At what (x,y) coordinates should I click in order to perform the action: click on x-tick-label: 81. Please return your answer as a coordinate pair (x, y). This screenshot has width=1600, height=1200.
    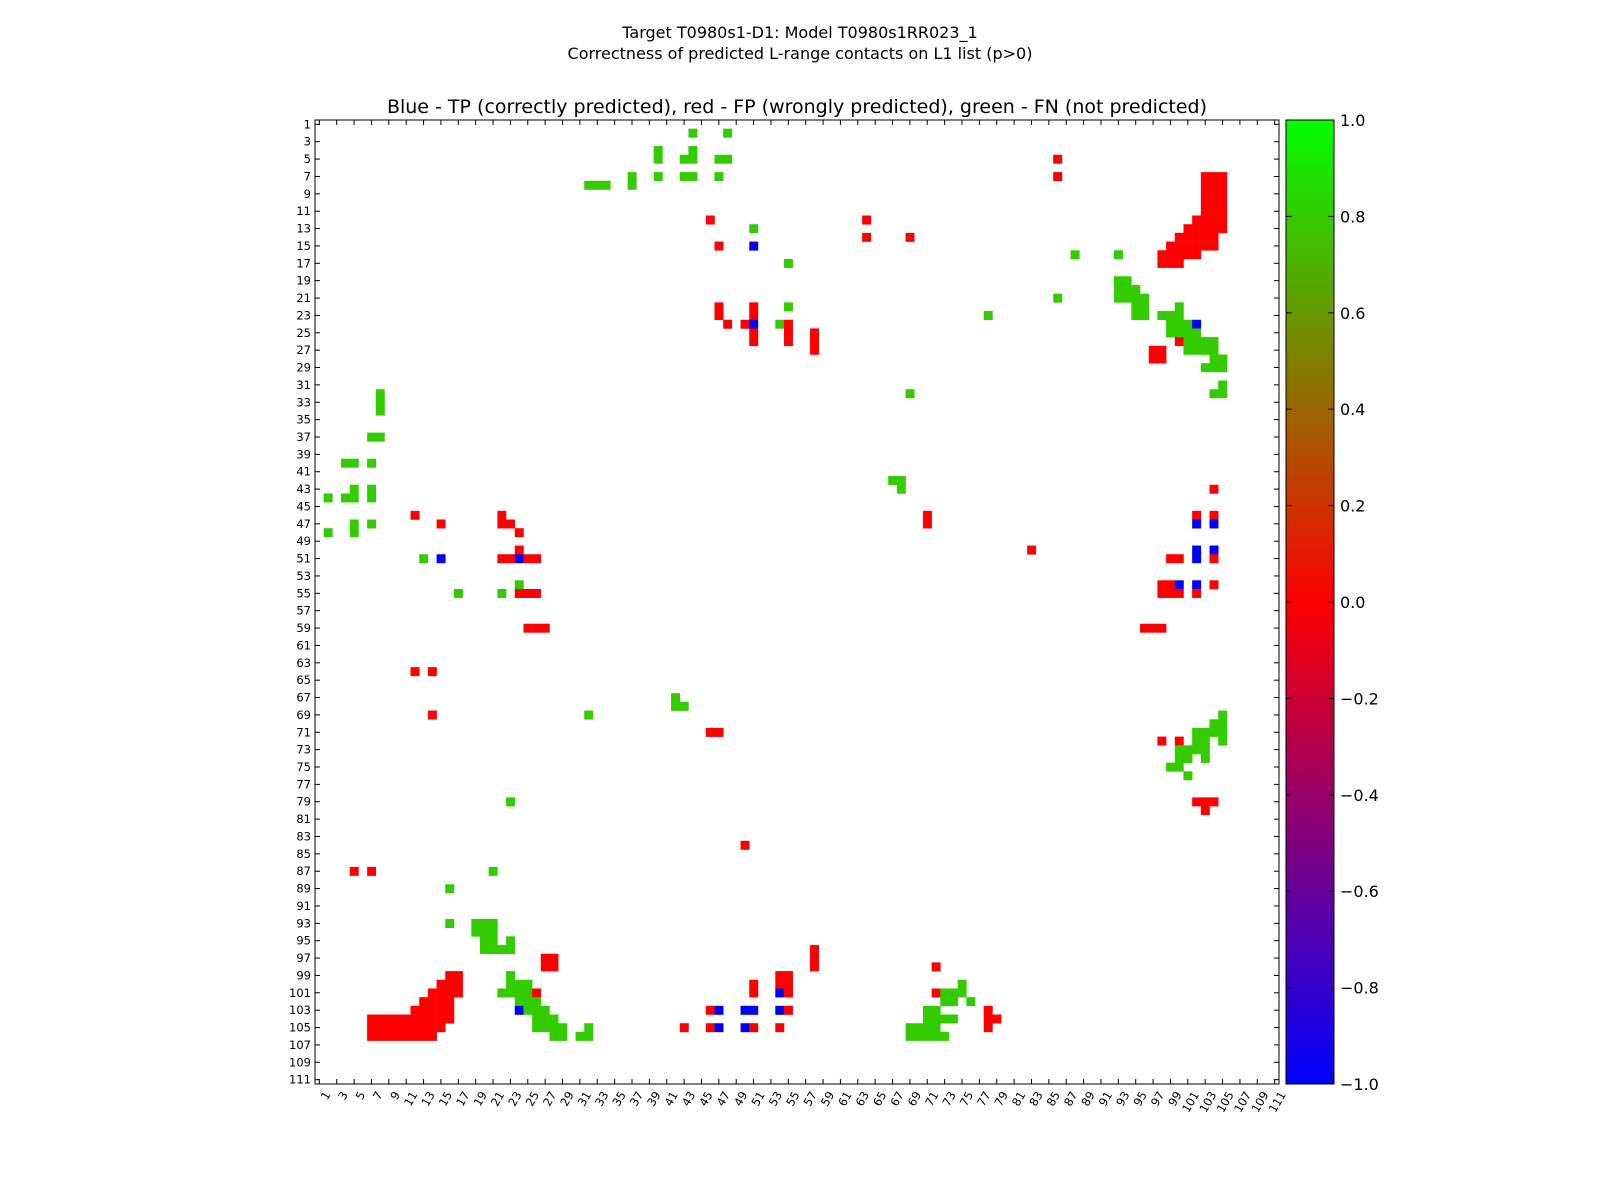
    Looking at the image, I should click on (1018, 1099).